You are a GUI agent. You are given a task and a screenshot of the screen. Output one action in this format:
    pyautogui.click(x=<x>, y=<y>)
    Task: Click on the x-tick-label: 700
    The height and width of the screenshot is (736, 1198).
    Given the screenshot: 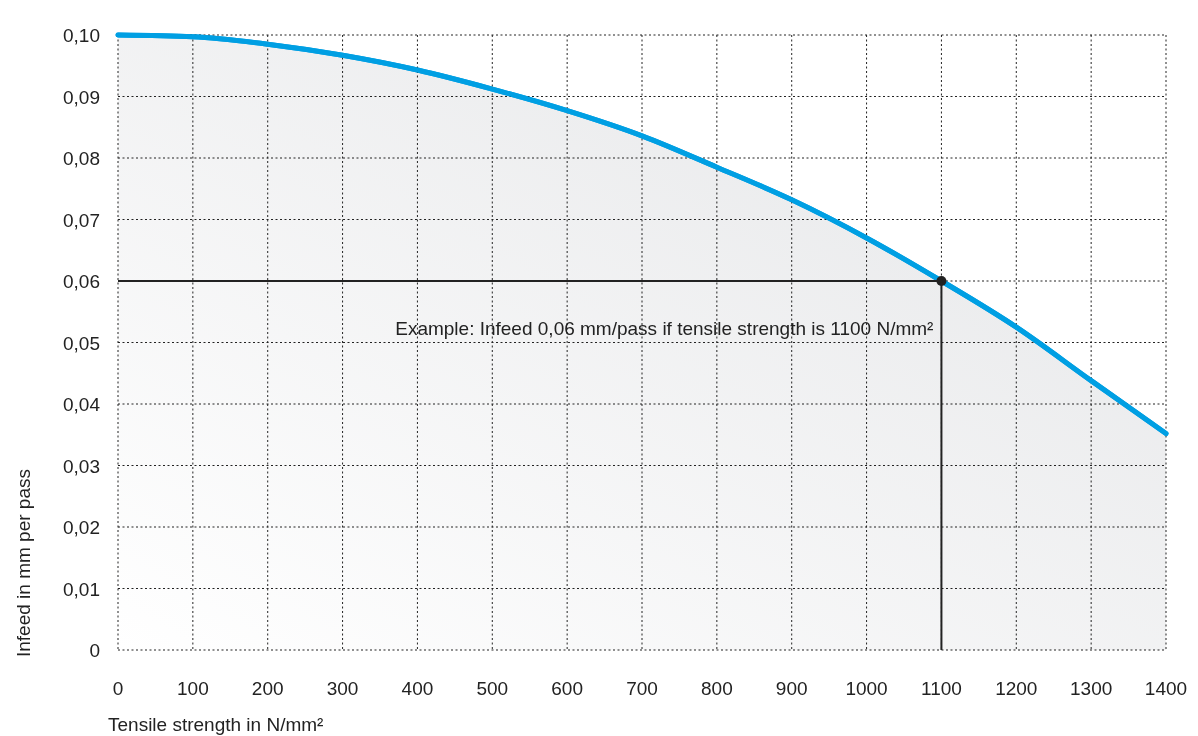 What is the action you would take?
    pyautogui.click(x=642, y=688)
    